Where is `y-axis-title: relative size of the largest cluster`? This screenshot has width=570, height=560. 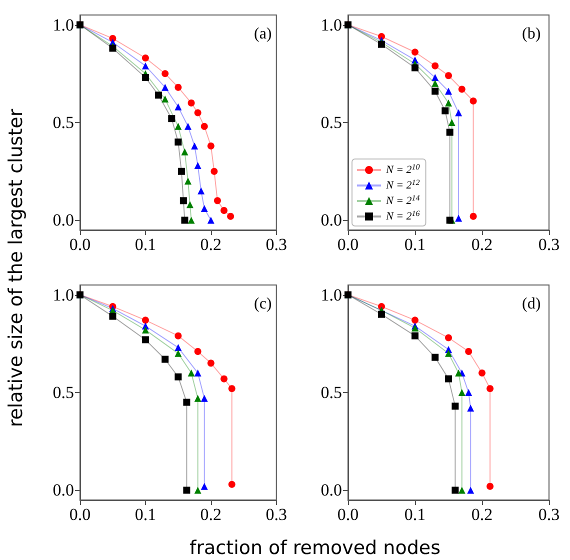
y-axis-title: relative size of the largest cluster is located at coordinates (16, 268).